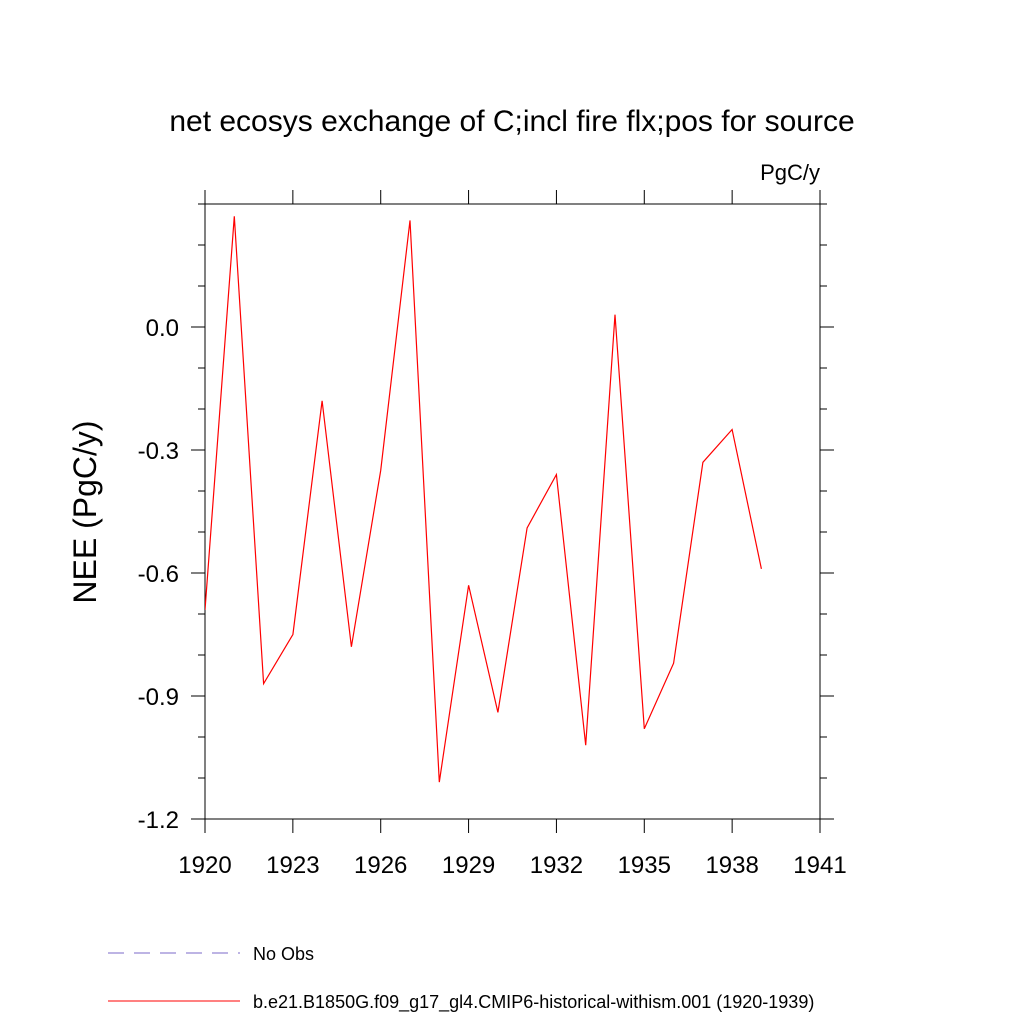  What do you see at coordinates (85, 511) in the screenshot?
I see `y-axis-label: NEE (PgC/y)` at bounding box center [85, 511].